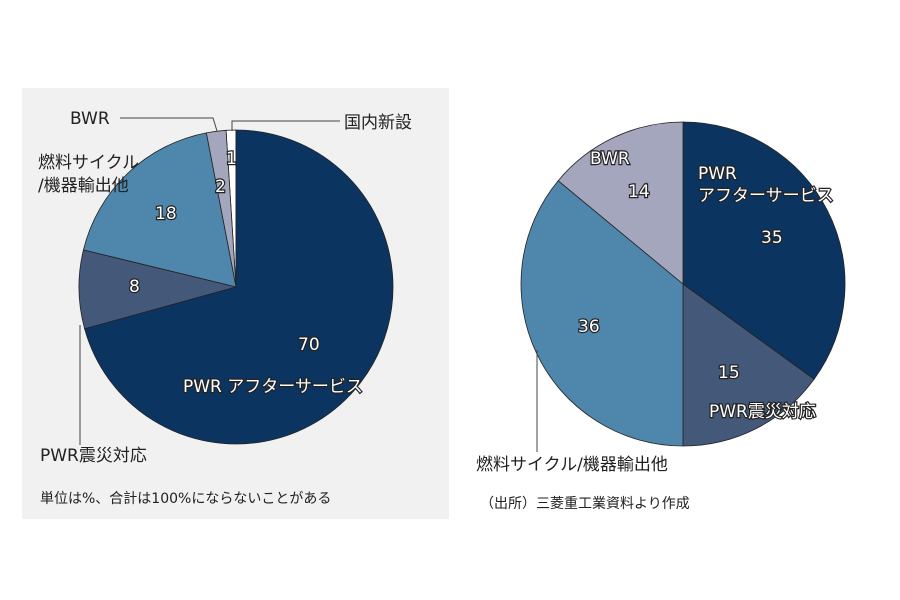 Image resolution: width=900 pixels, height=600 pixels. Describe the element at coordinates (378, 123) in the screenshot. I see `label-kokunai: 国内新設` at that location.